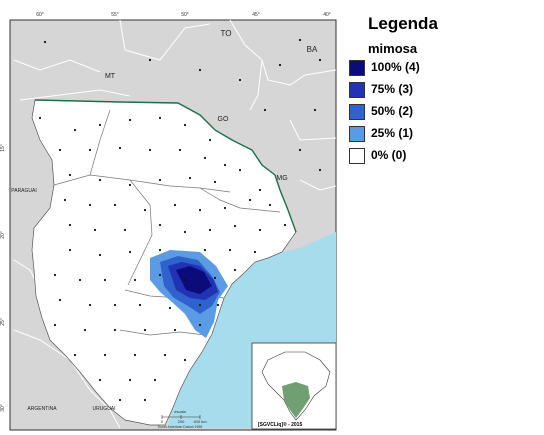  What do you see at coordinates (180, 427) in the screenshot?
I see `datum-label: South American Datum 1969` at bounding box center [180, 427].